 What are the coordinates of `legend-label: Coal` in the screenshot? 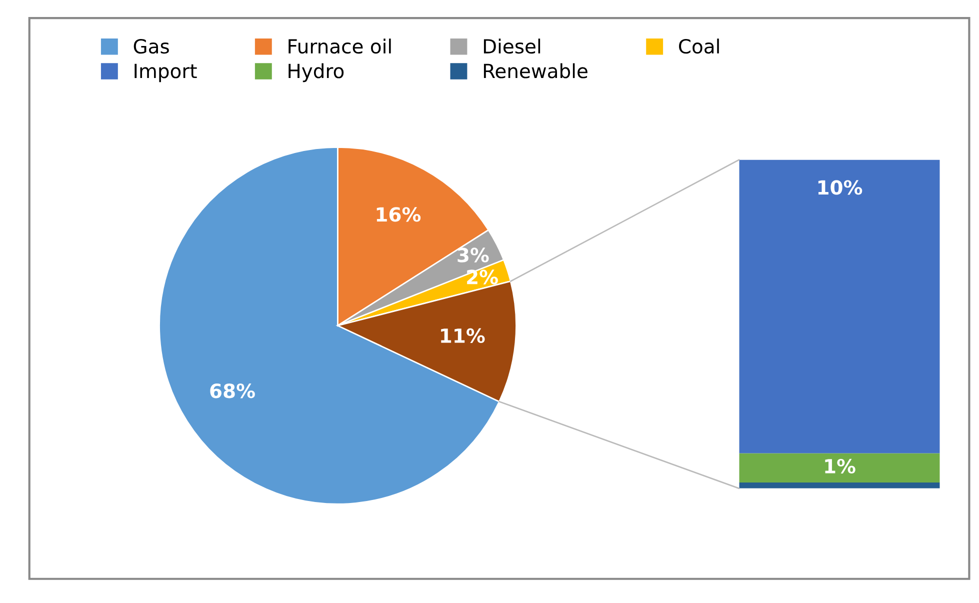 It's located at (699, 46).